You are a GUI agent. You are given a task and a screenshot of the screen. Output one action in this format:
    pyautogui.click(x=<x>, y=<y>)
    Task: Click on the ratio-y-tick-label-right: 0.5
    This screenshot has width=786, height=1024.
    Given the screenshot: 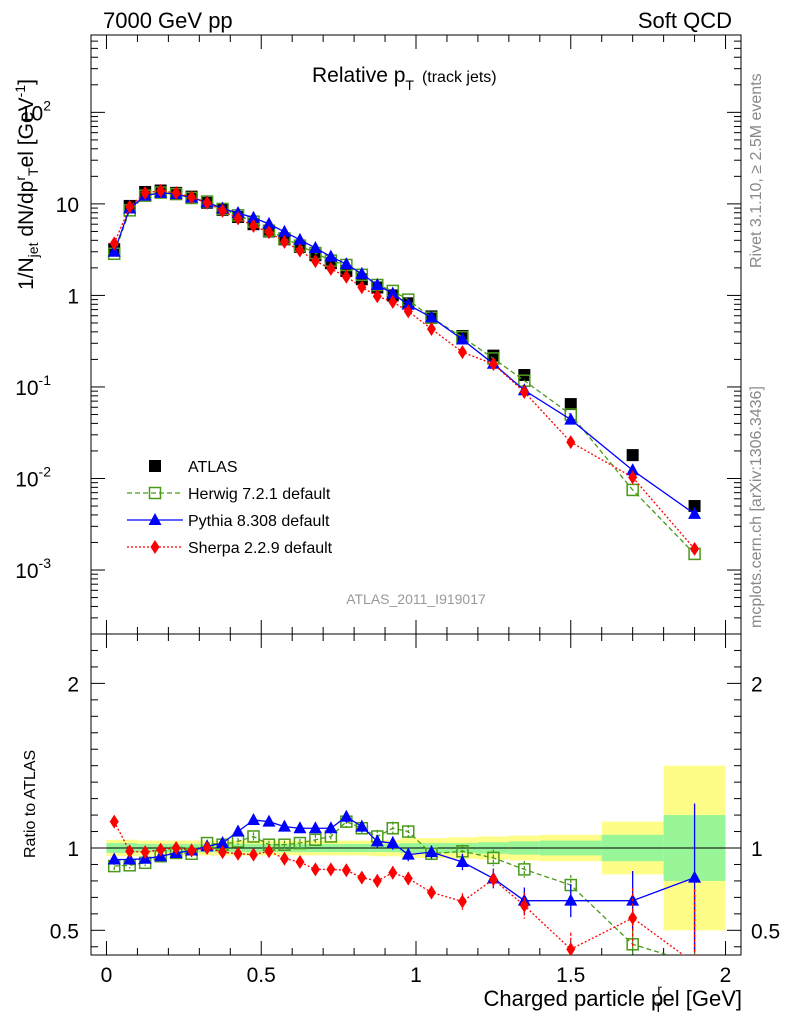 What is the action you would take?
    pyautogui.click(x=765, y=931)
    